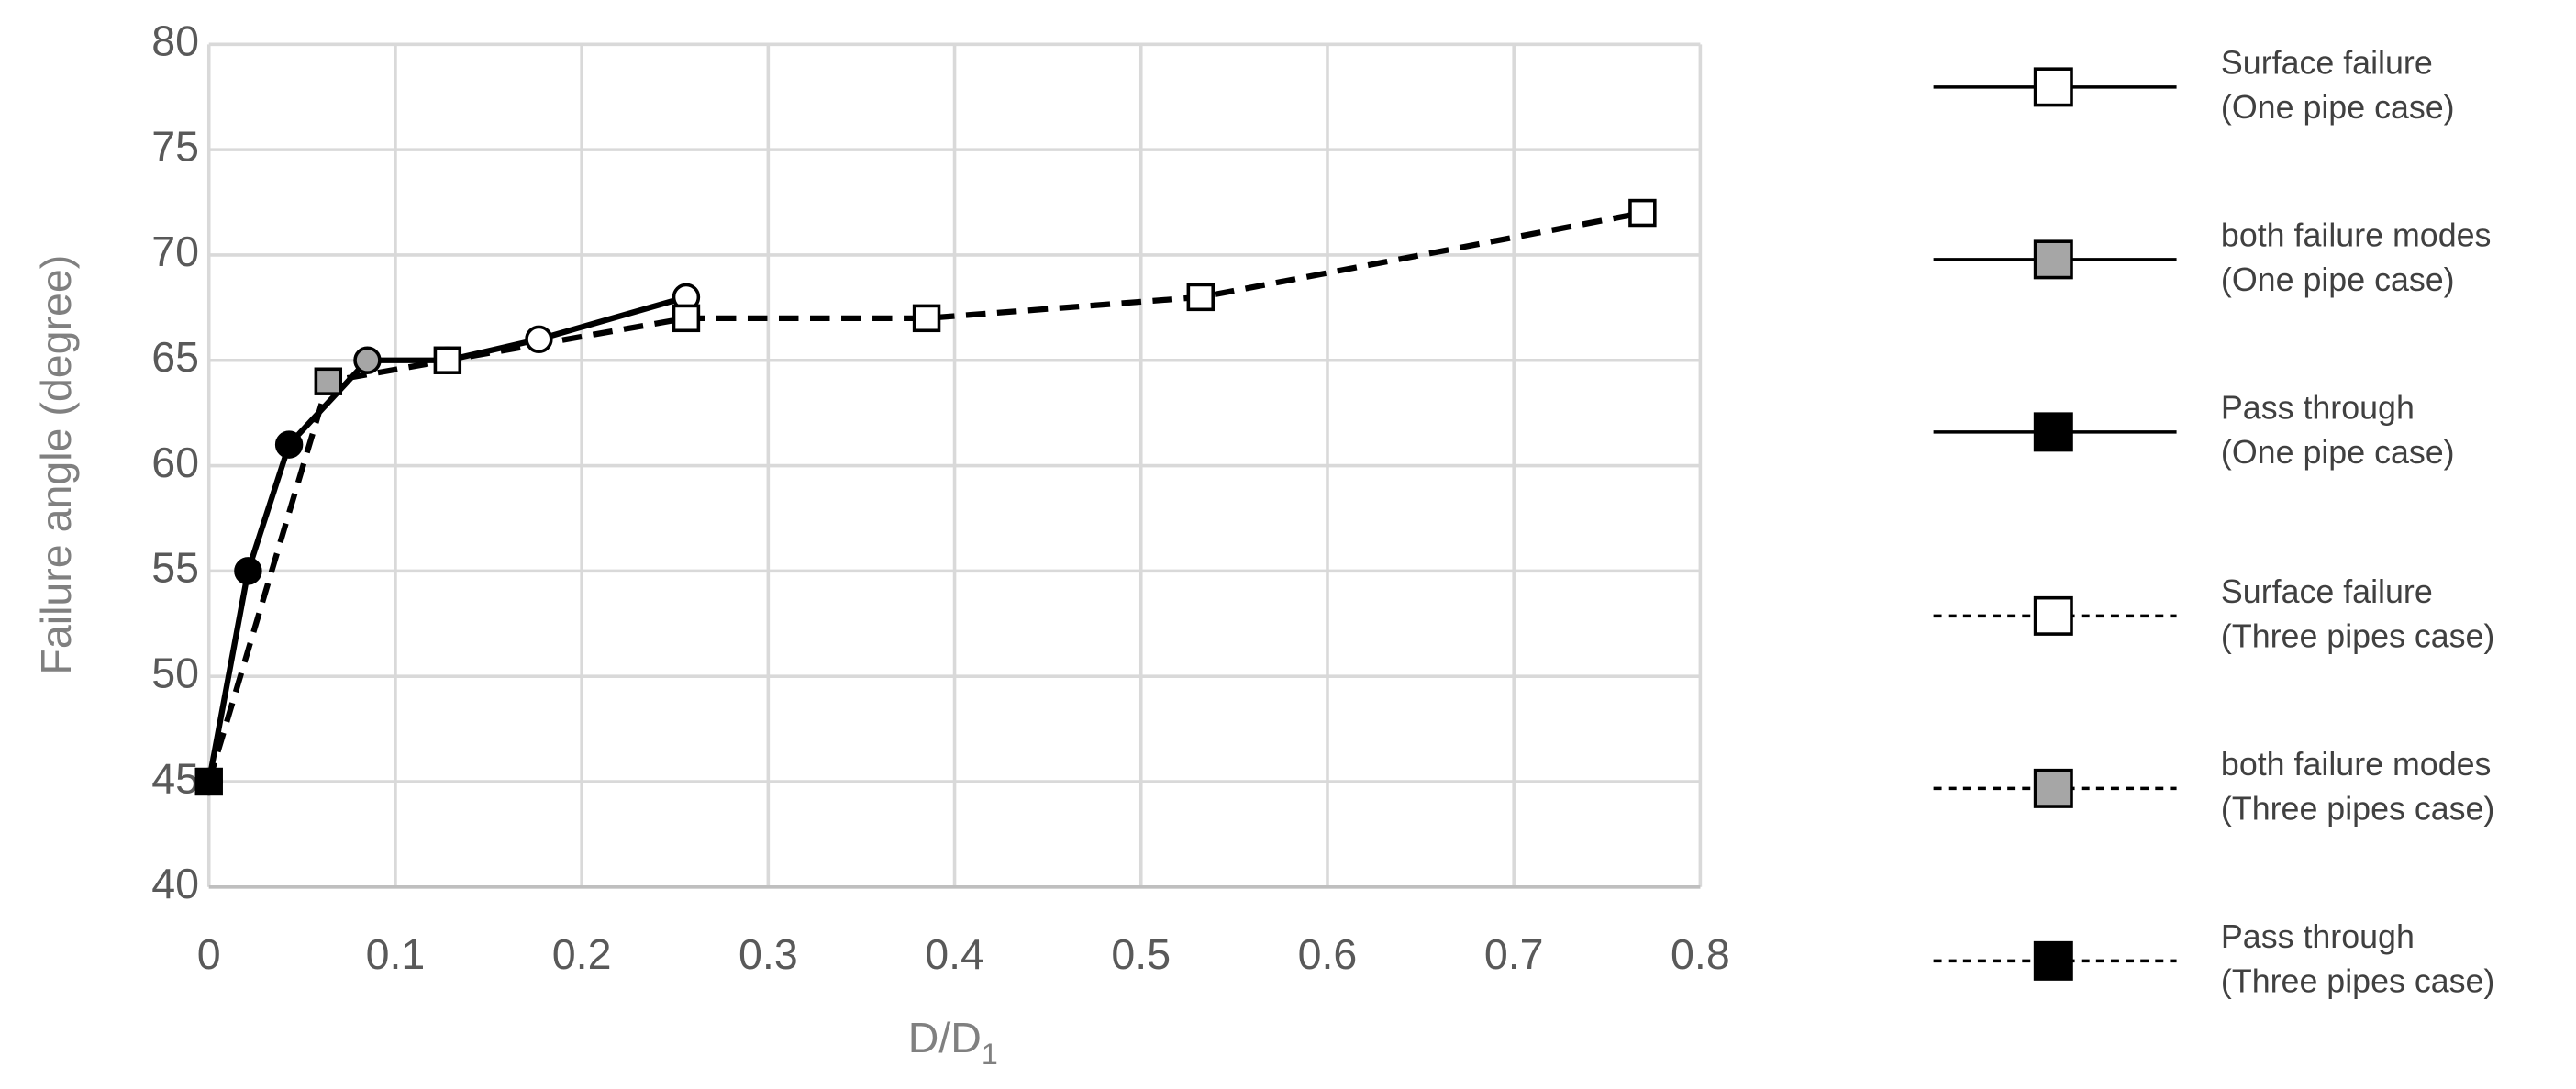 This screenshot has height=1089, width=2576. Describe the element at coordinates (945, 1037) in the screenshot. I see `x-axis-label-main: D/D` at that location.